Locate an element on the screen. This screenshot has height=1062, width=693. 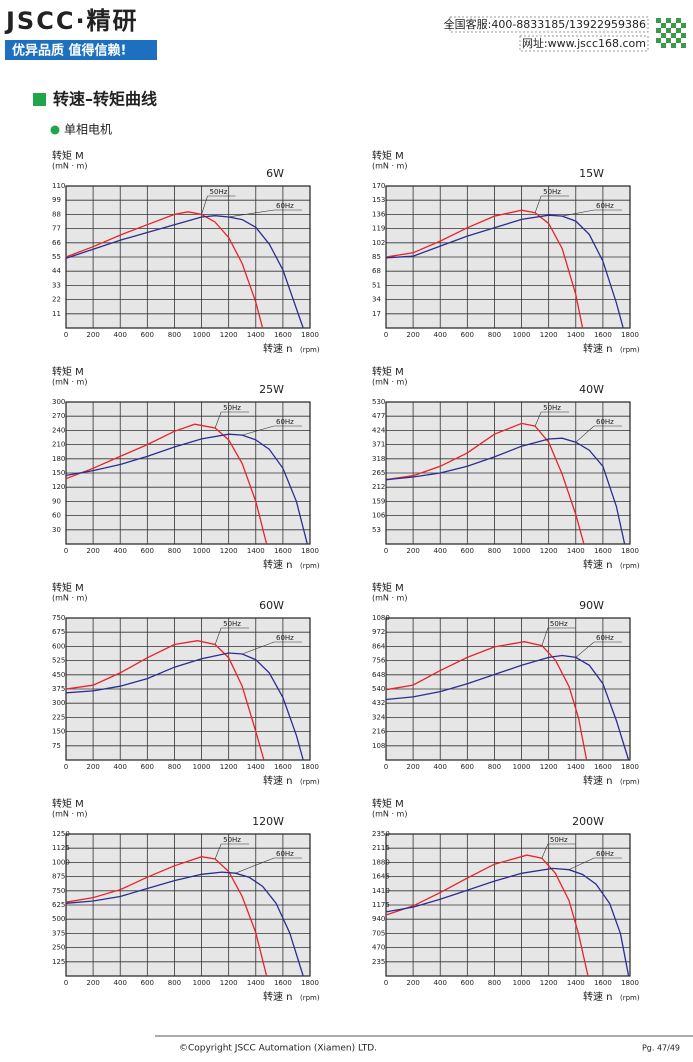
slogan: 优异品质 值得信赖! is located at coordinates (69, 51).